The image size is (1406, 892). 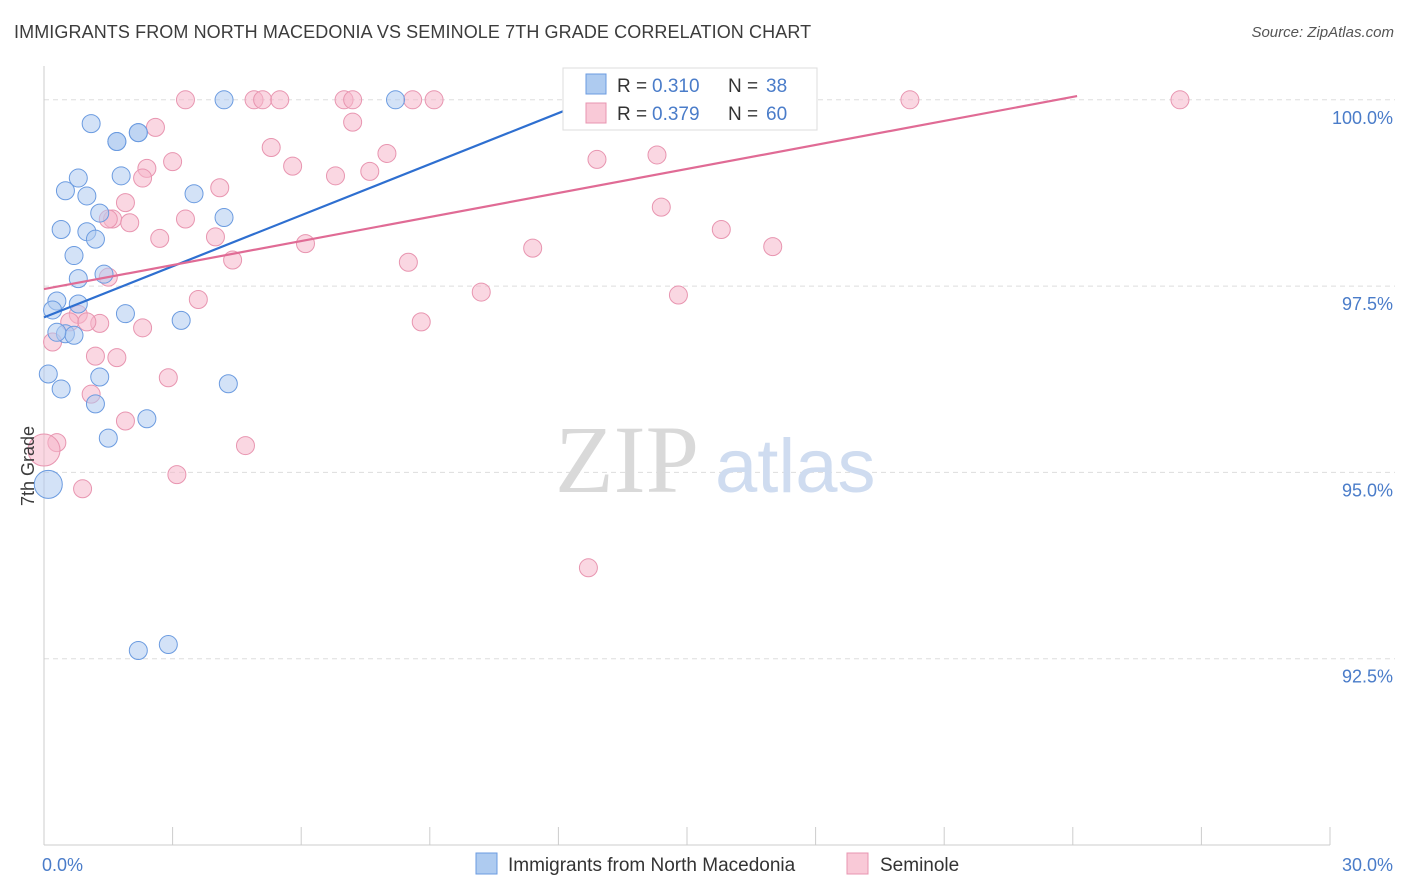 What do you see at coordinates (1367, 677) in the screenshot?
I see `y-tick-label-3: 92.5%` at bounding box center [1367, 677].